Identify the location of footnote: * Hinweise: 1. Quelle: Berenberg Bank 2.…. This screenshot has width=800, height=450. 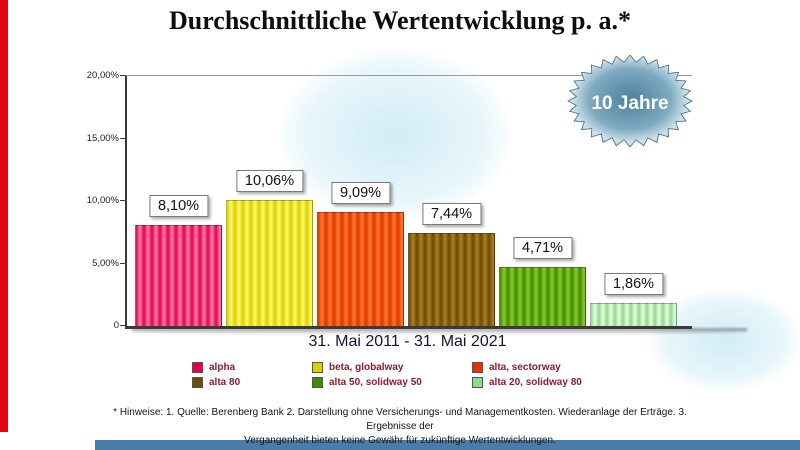
(400, 427).